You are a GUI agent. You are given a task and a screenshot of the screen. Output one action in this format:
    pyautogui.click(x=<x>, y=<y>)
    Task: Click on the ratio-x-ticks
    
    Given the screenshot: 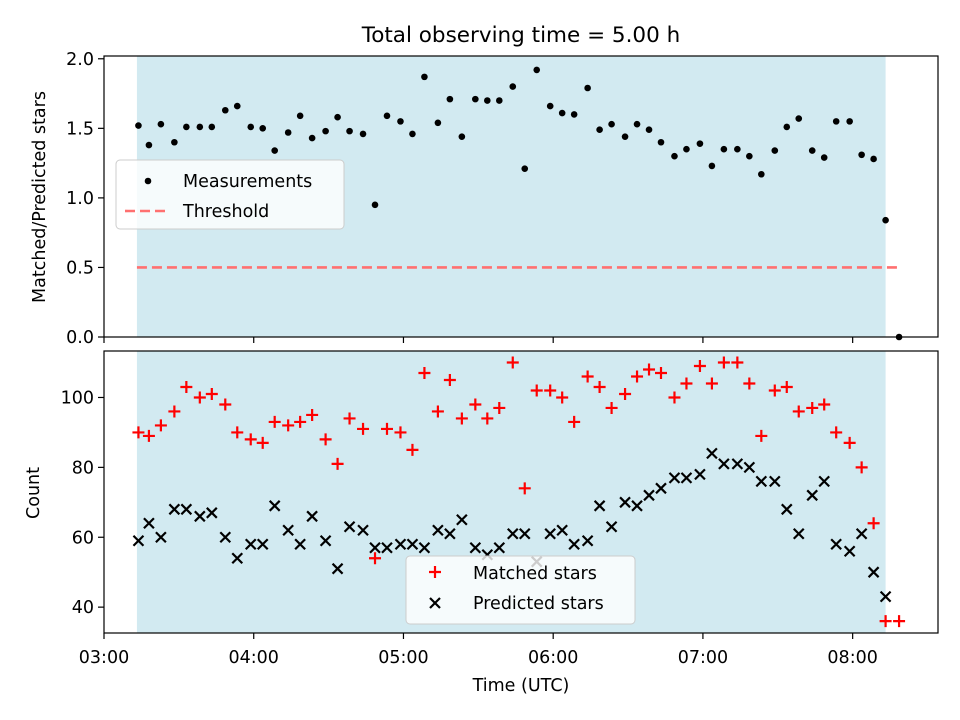 What is the action you would take?
    pyautogui.click(x=478, y=340)
    